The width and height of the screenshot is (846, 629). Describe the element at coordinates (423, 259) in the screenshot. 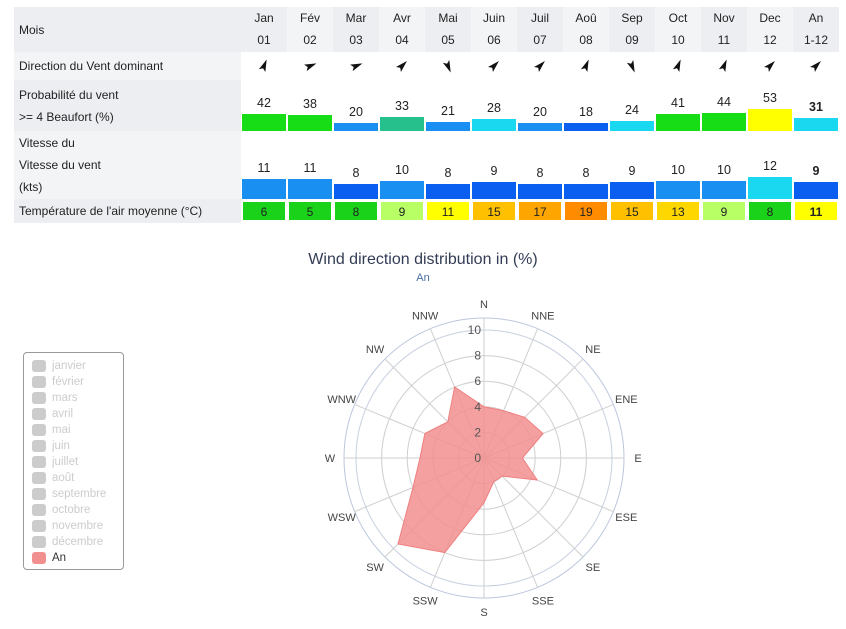

I see `chart-title: Wind direction distribution in (%)` at that location.